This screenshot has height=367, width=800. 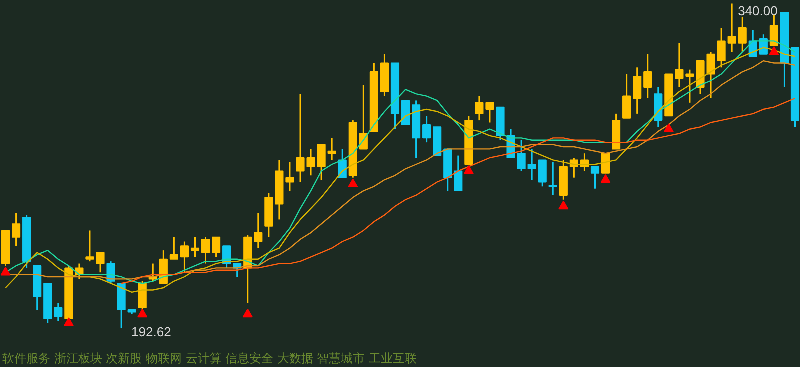 What do you see at coordinates (210, 359) in the screenshot?
I see `text: 软件服务 浙江板块 次新股 物联网 云计算 信息安全 大数据 智慧城市 工业互联` at bounding box center [210, 359].